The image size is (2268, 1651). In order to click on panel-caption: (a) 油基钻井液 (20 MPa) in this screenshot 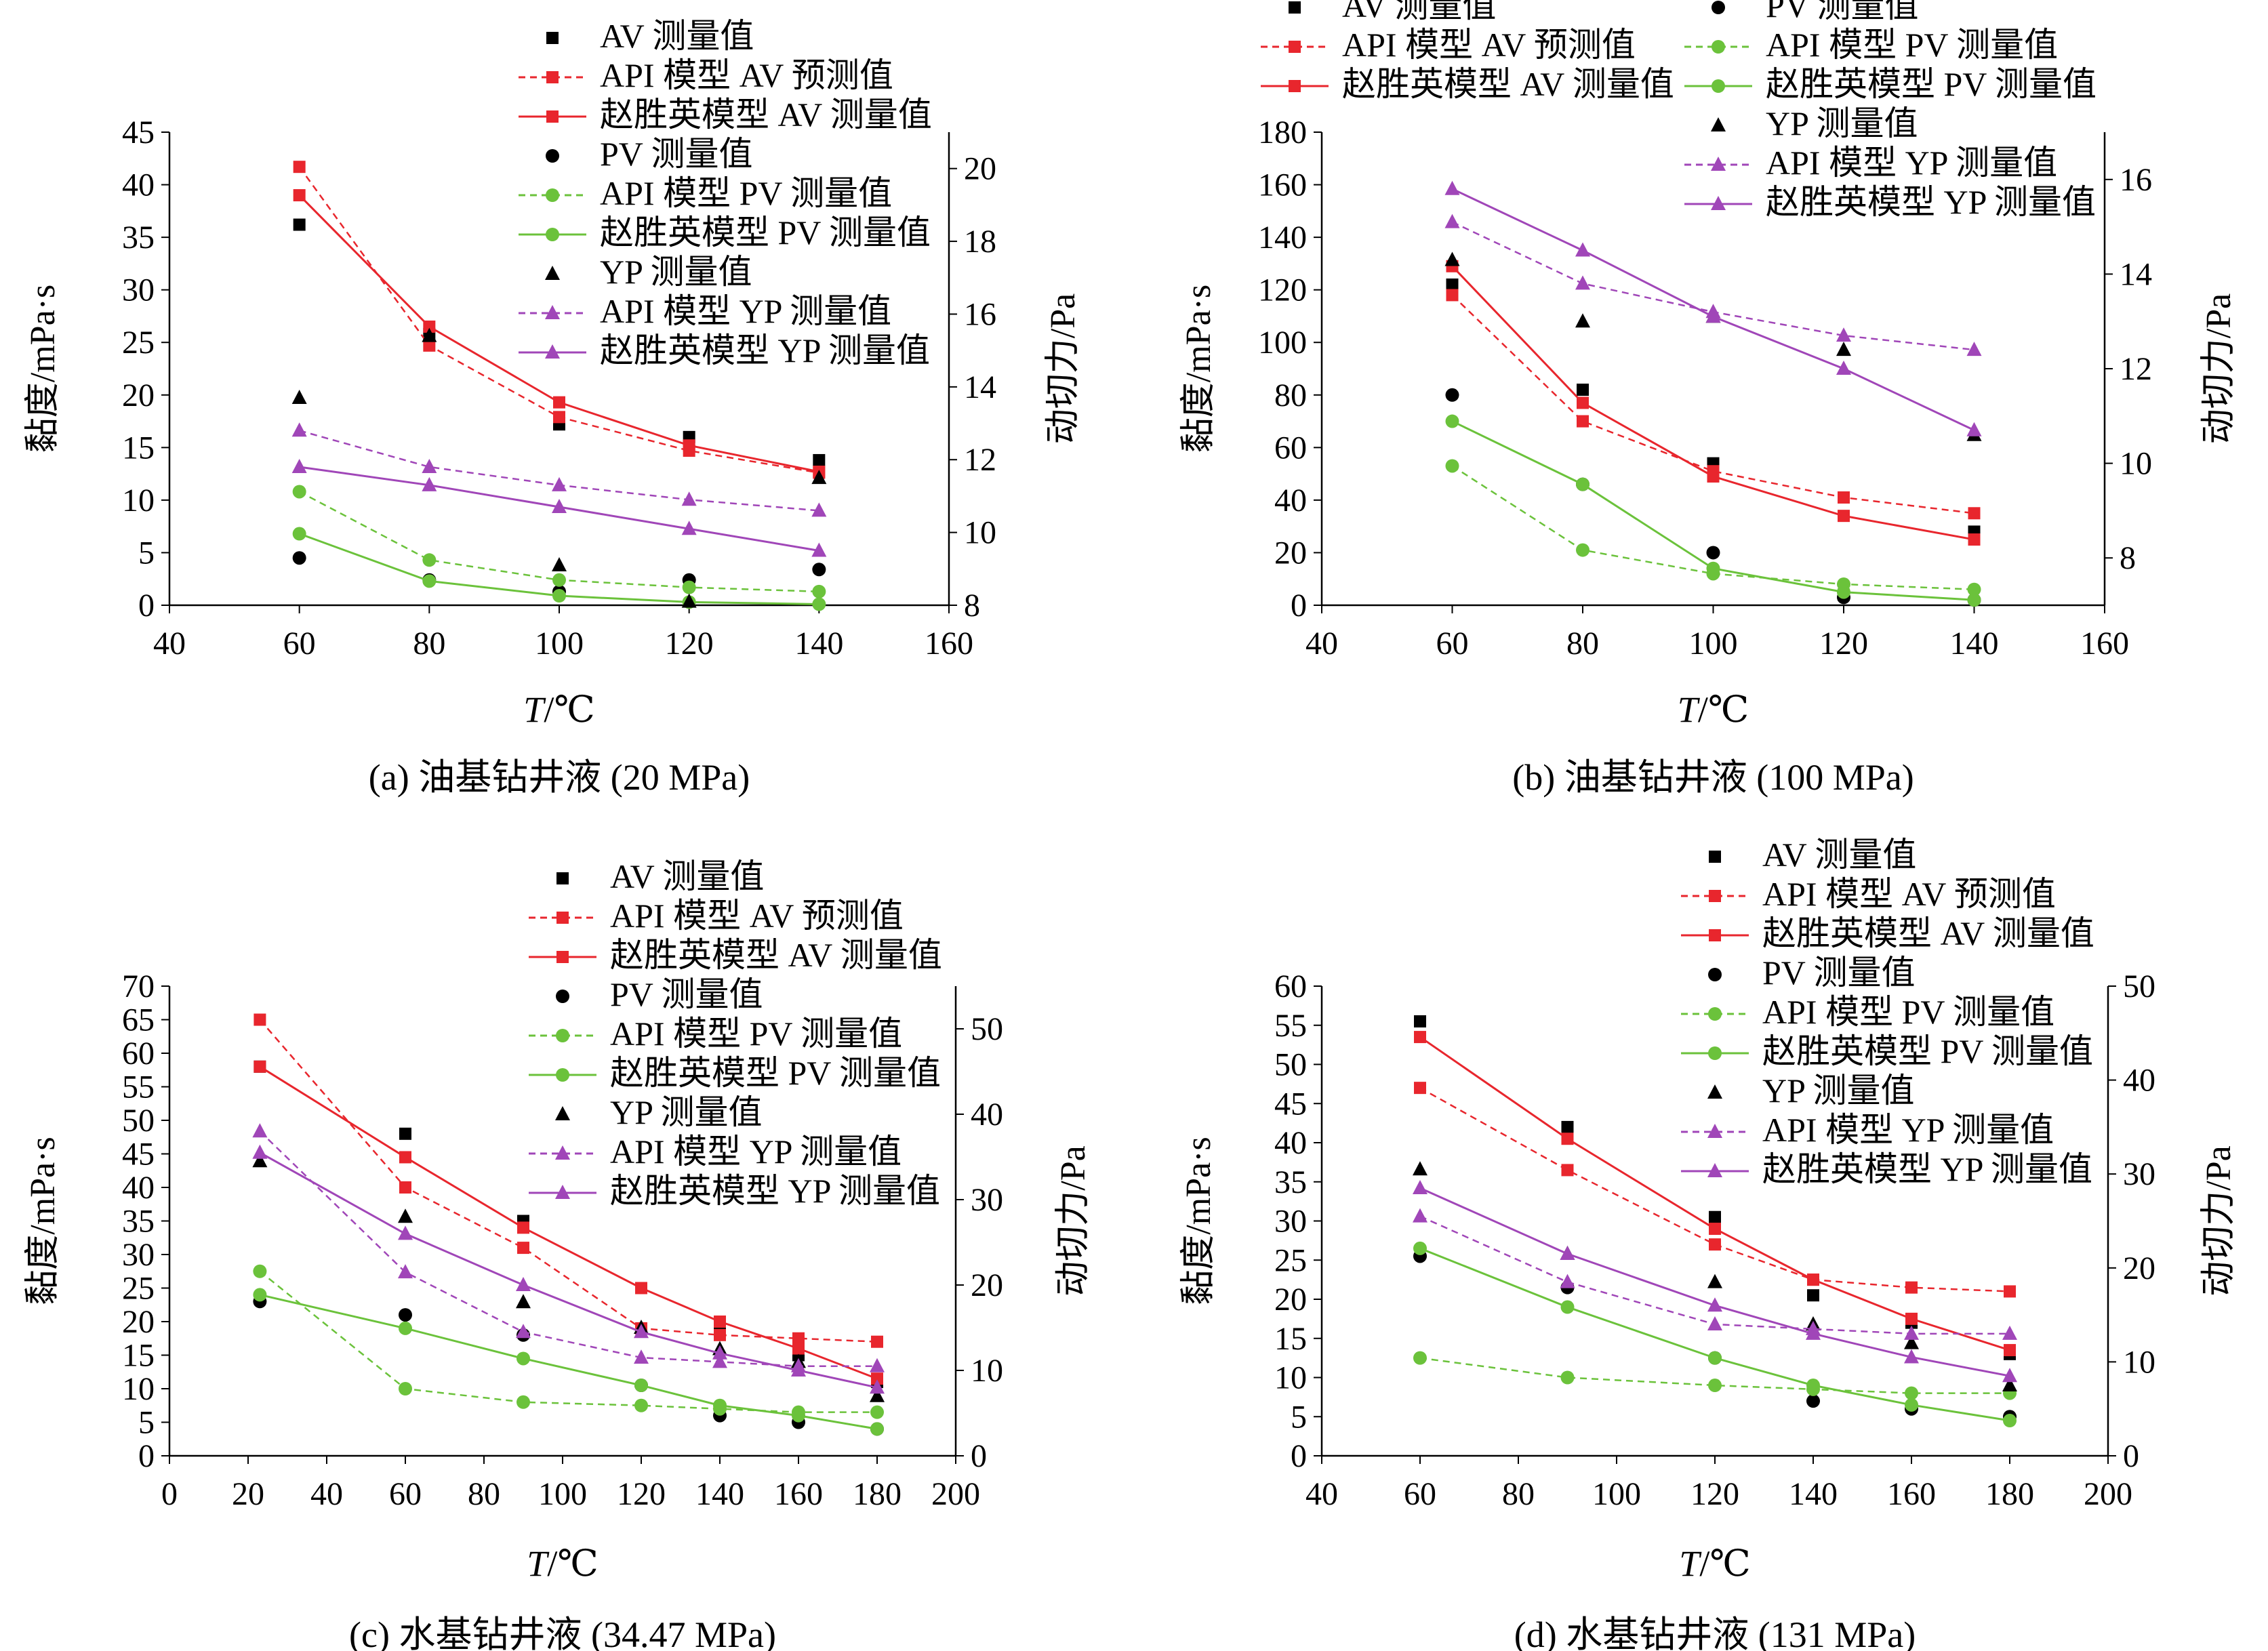, I will do `click(559, 777)`.